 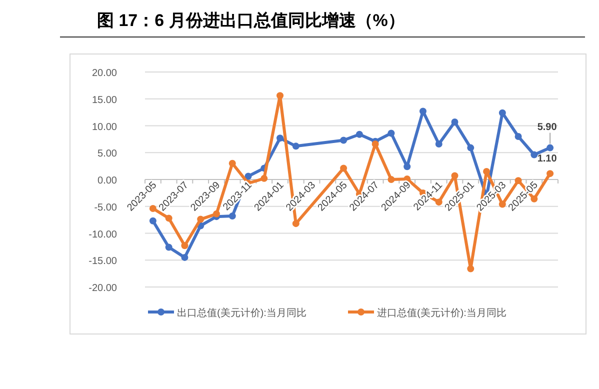 What do you see at coordinates (547, 159) in the screenshot?
I see `data-label: 1.10` at bounding box center [547, 159].